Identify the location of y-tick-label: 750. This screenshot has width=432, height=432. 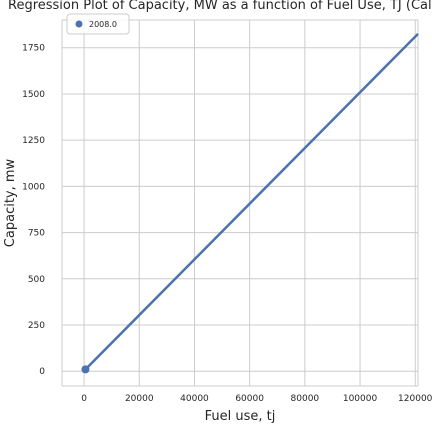
(36, 234).